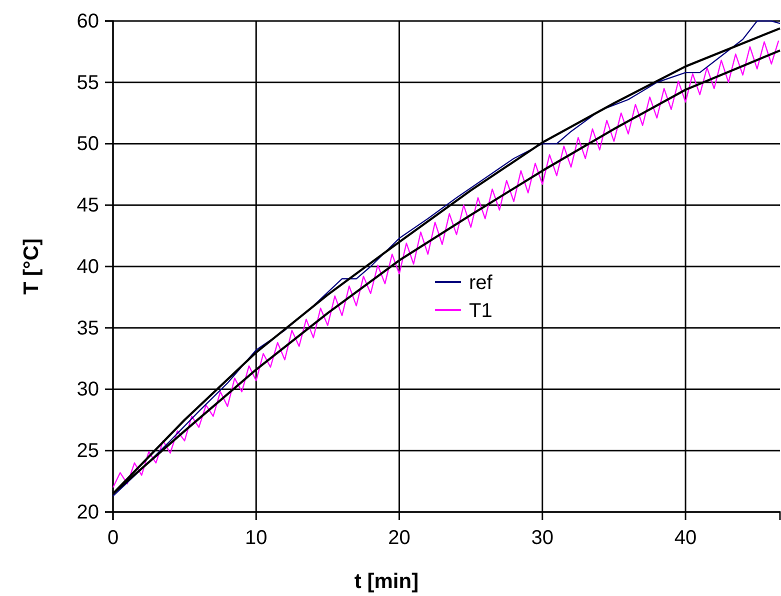 Image resolution: width=781 pixels, height=596 pixels. What do you see at coordinates (113, 538) in the screenshot?
I see `x-tick-label: 0` at bounding box center [113, 538].